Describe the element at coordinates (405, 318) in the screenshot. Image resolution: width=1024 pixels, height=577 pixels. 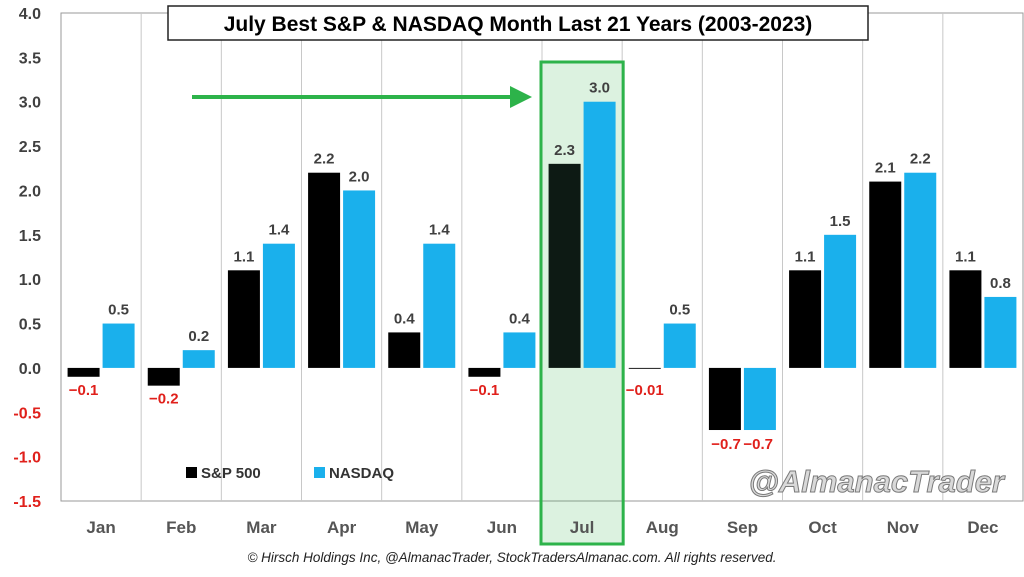
I see `sp500-value-label-may: 0.4` at that location.